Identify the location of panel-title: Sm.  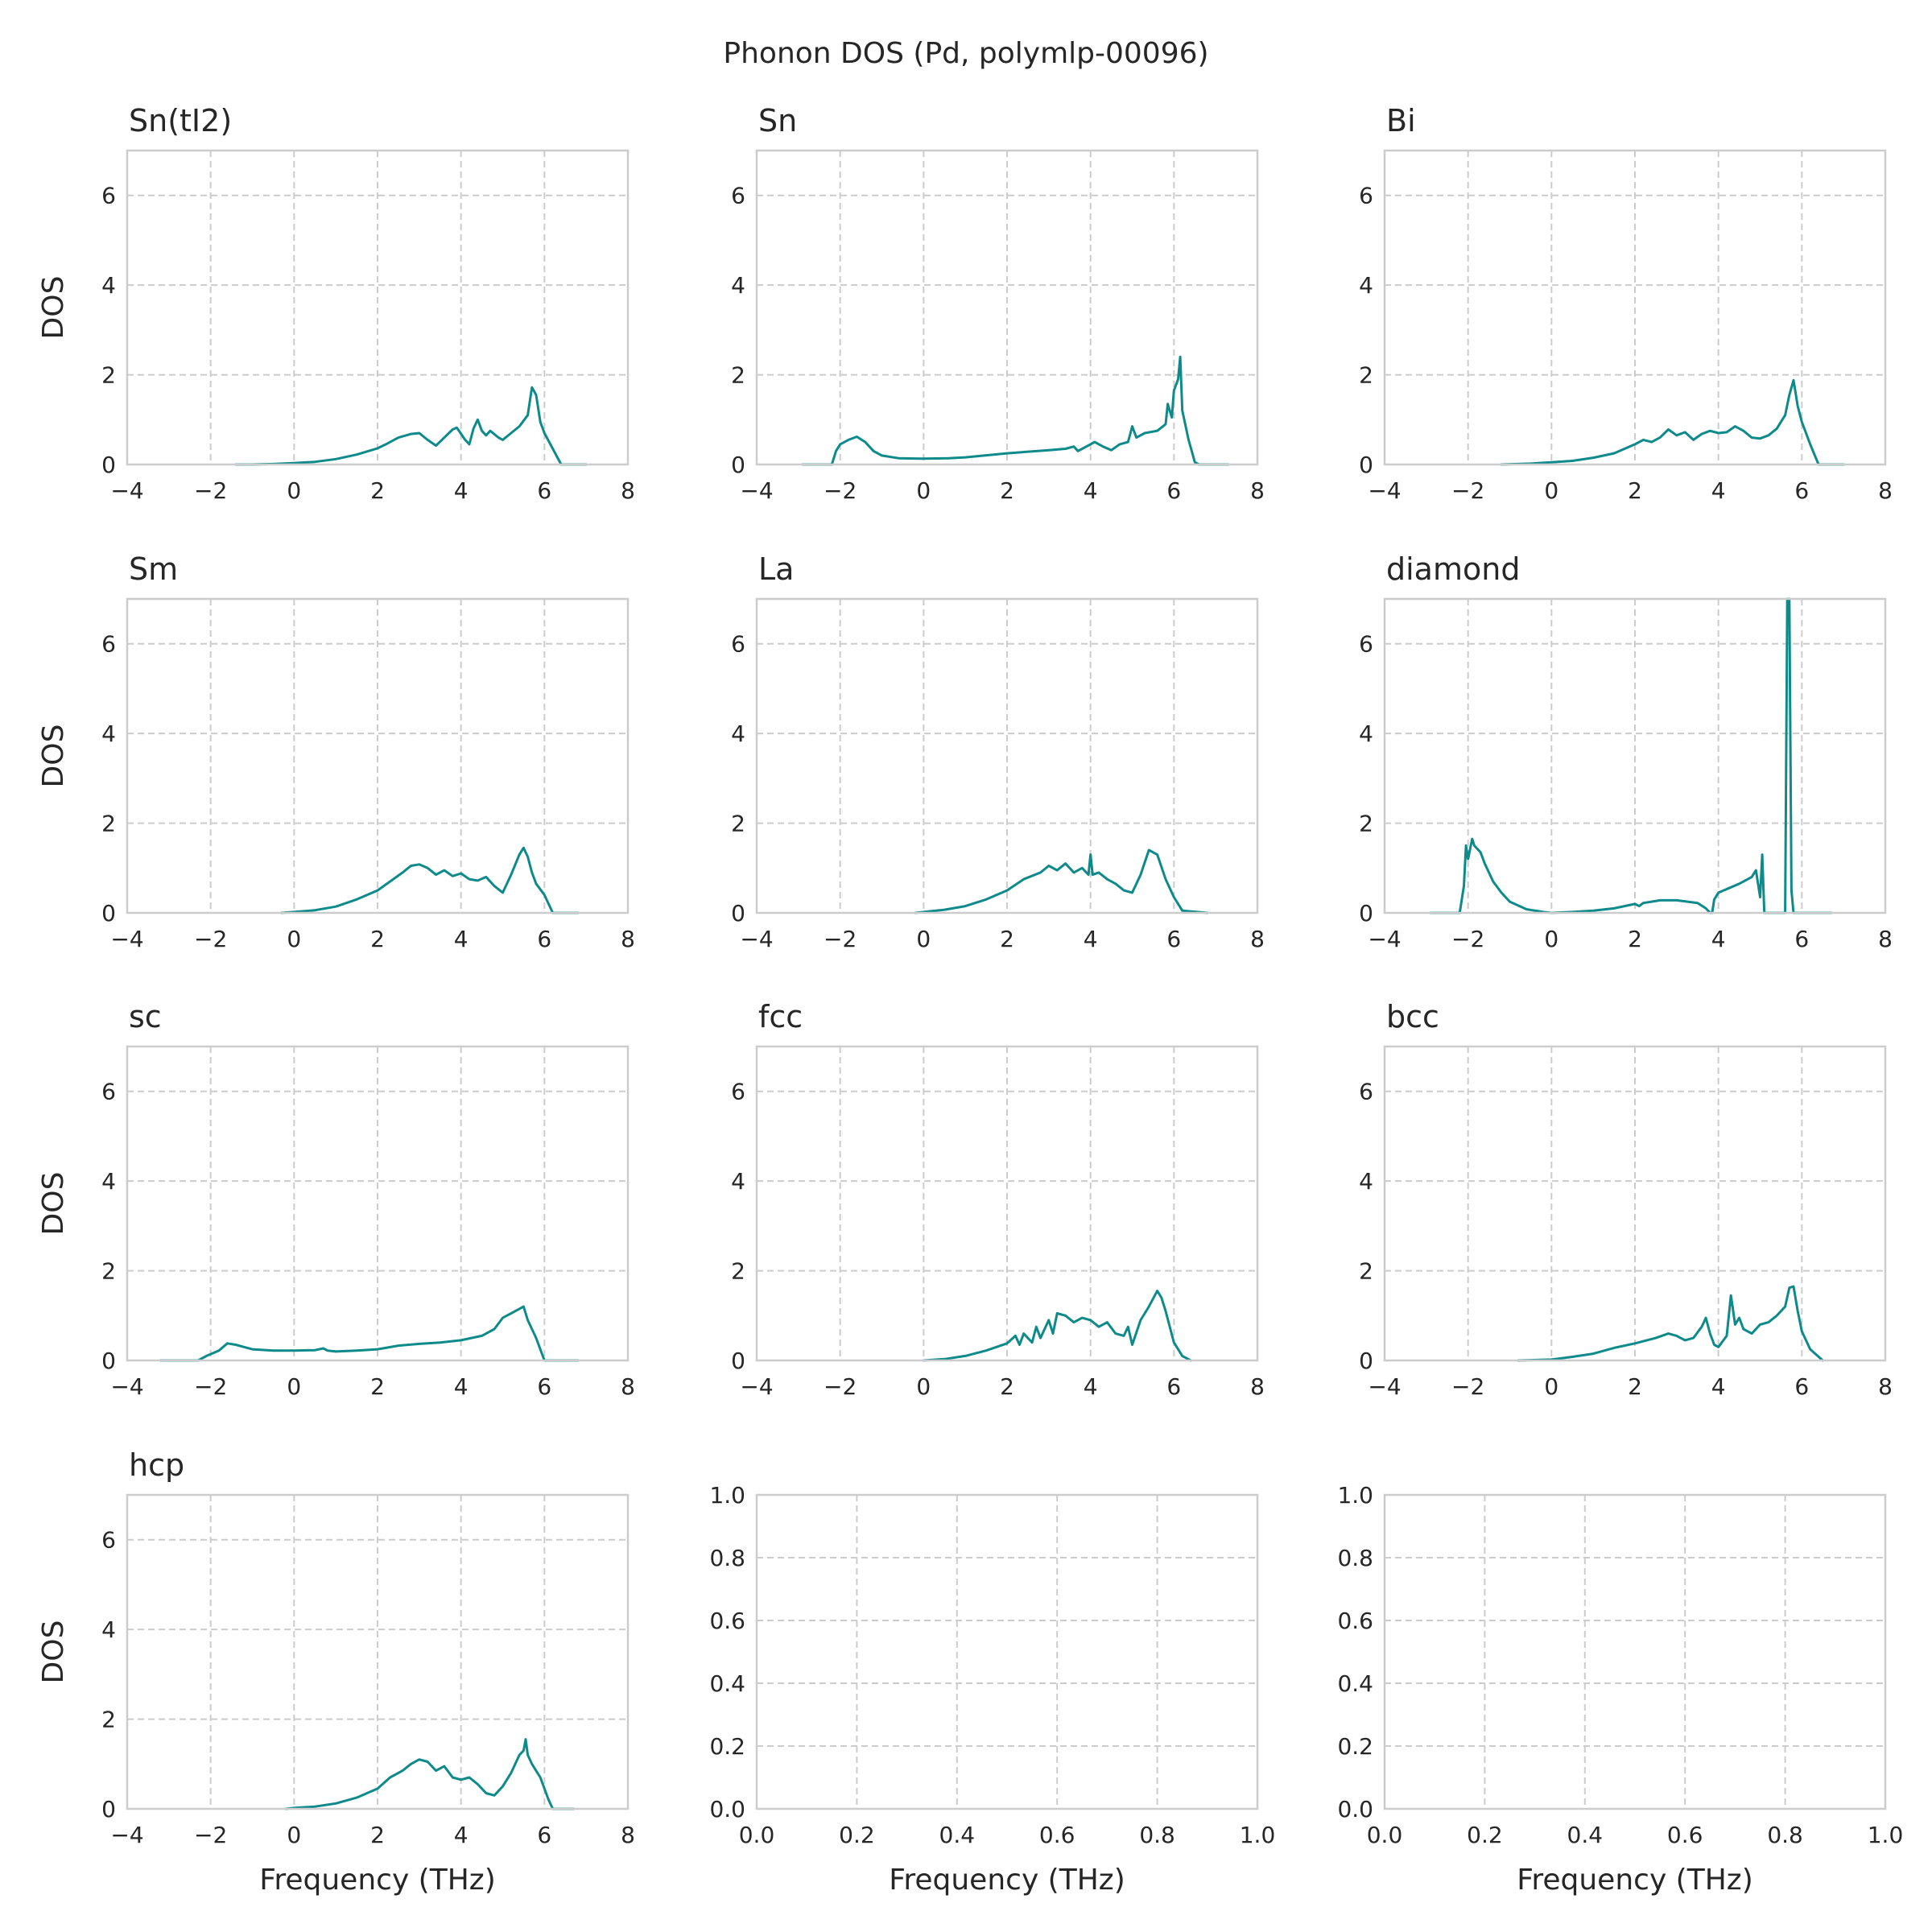
(153, 569).